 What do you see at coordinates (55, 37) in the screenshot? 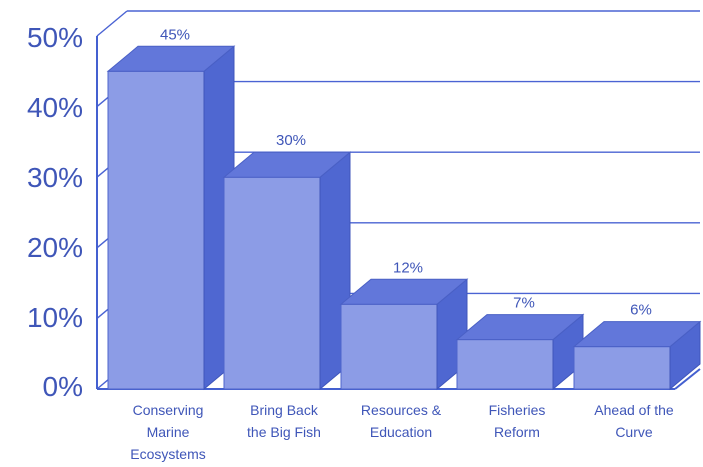
I see `y-tick-label: 50%` at bounding box center [55, 37].